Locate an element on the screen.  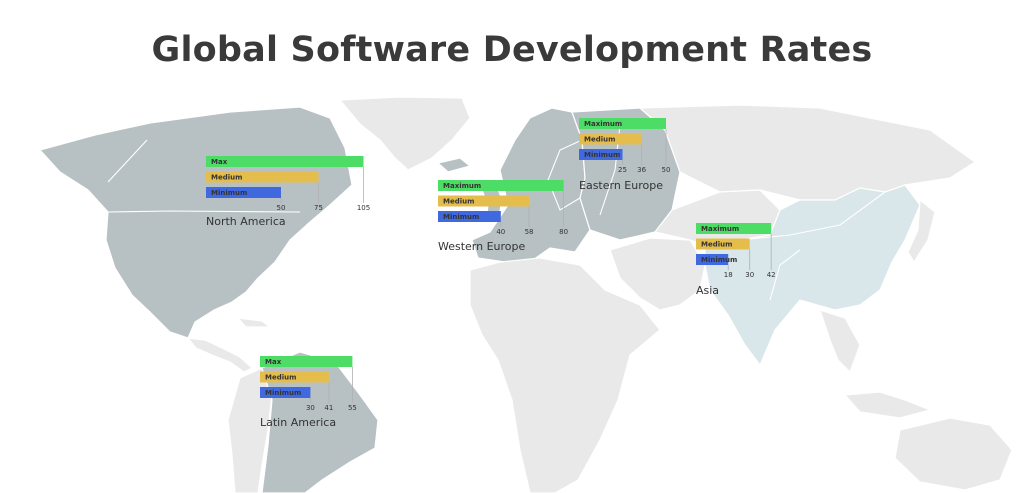
region-label-latin-america: Latin America is located at coordinates (298, 422).